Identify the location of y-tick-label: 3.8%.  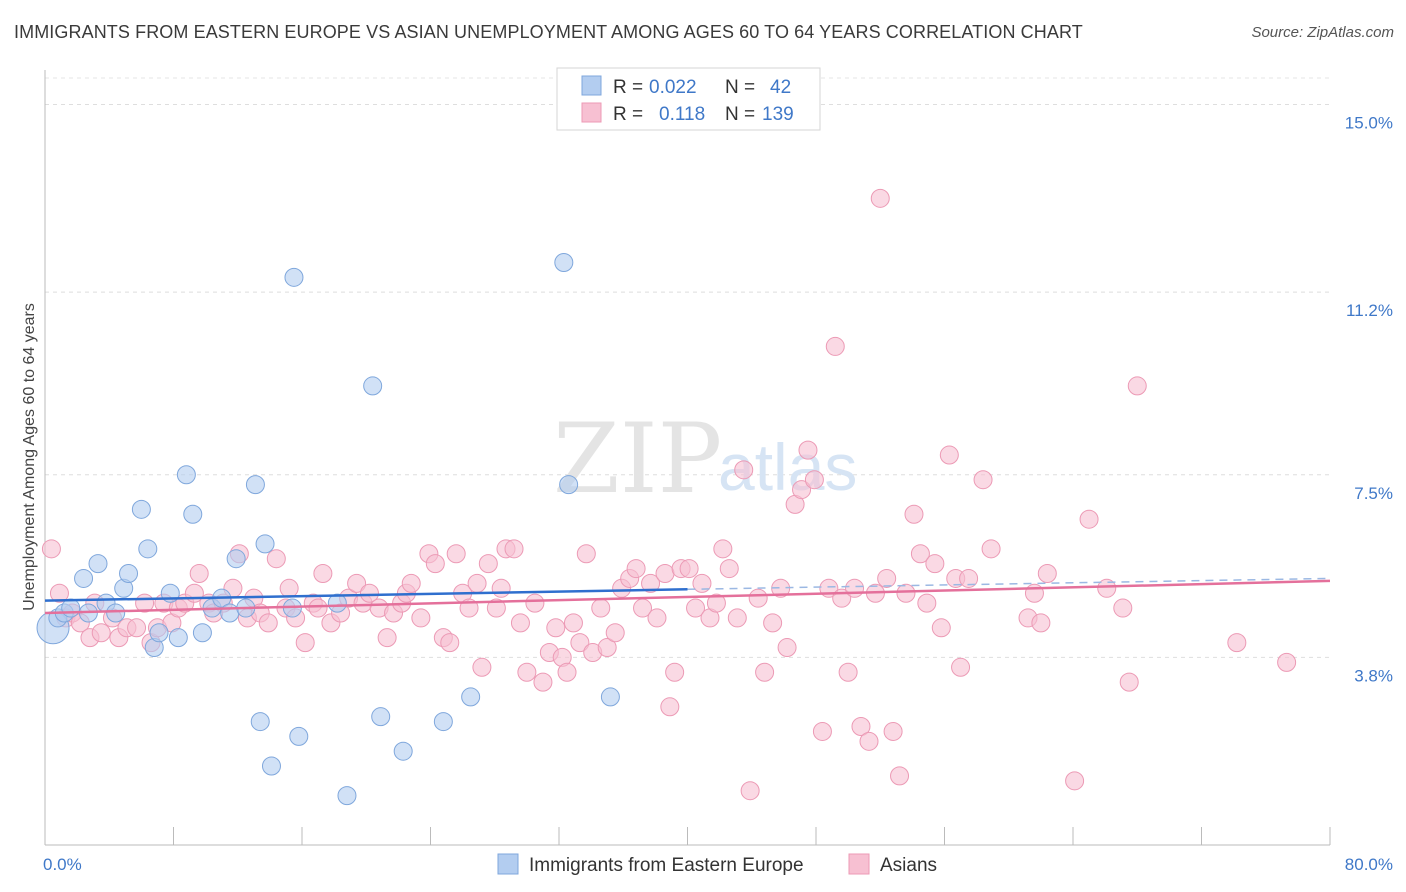
(1373, 675).